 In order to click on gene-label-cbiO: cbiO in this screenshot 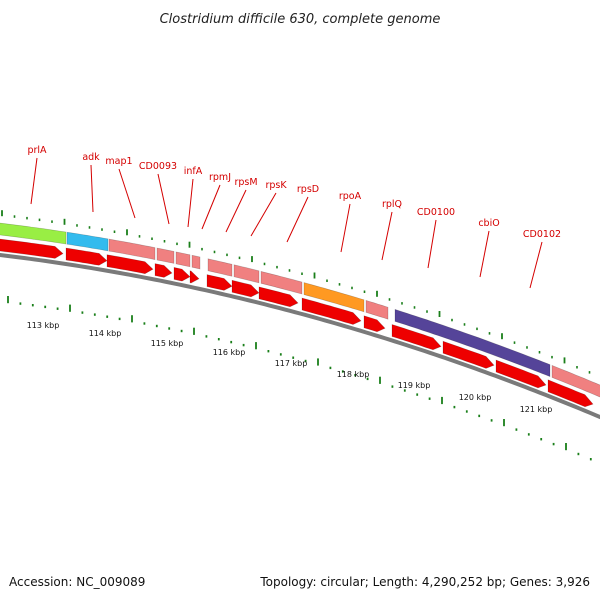, I will do `click(488, 223)`.